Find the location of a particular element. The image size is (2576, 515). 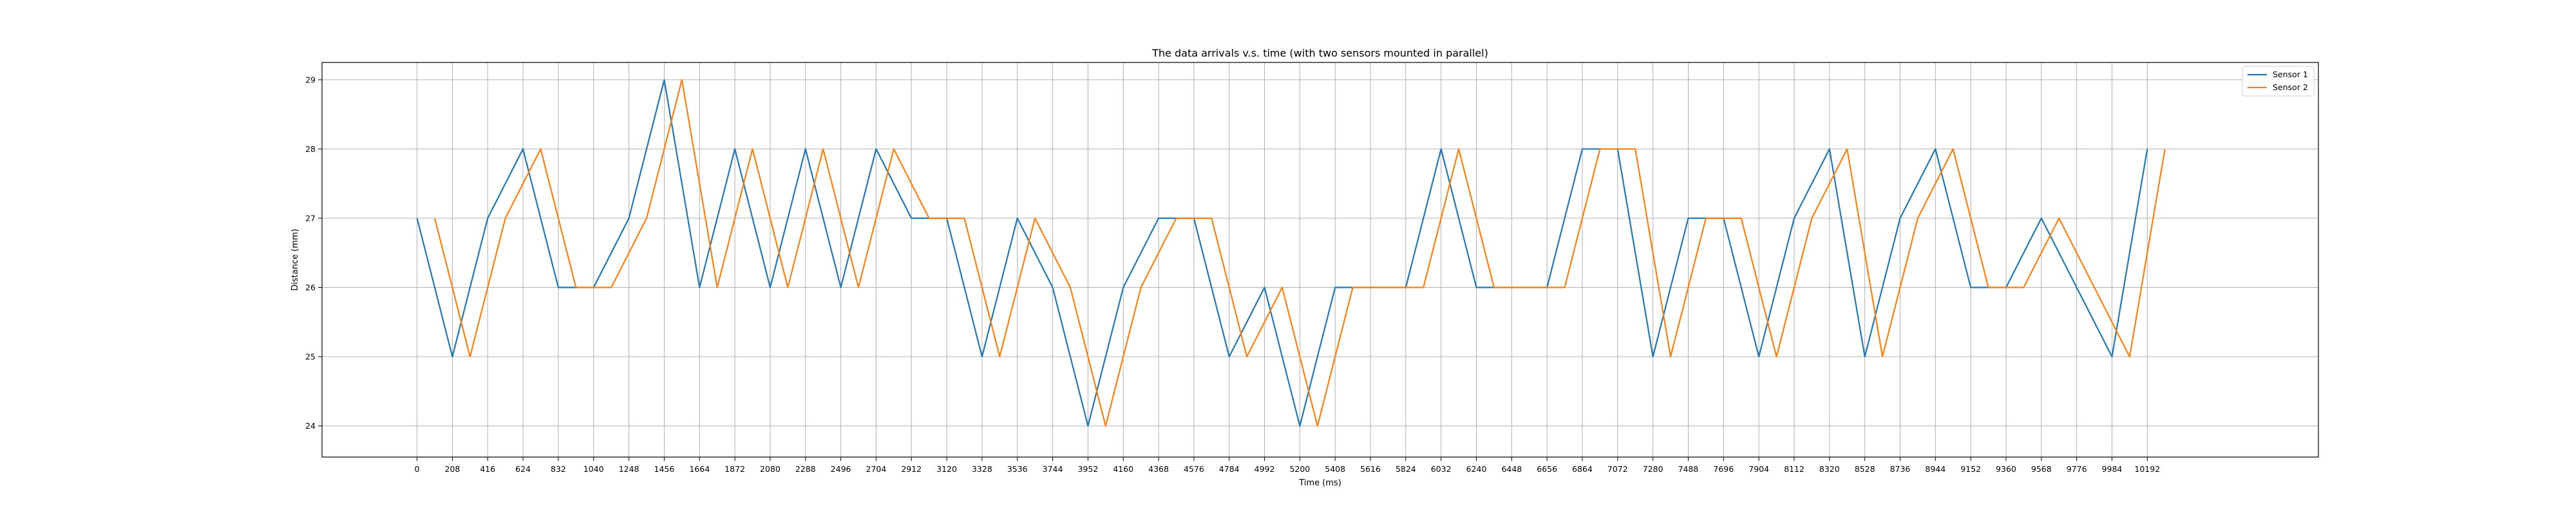

x-tick-label: 208 is located at coordinates (452, 469).